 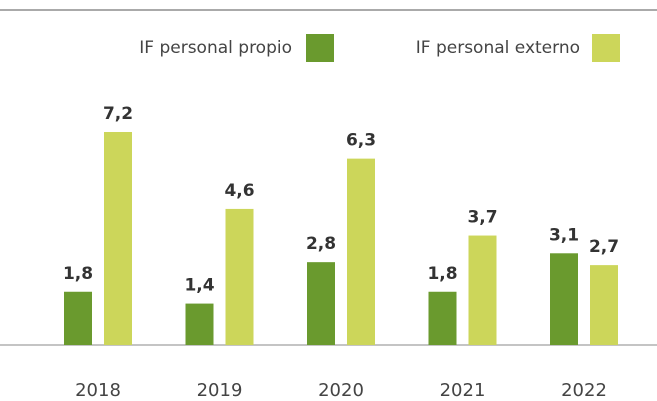 What do you see at coordinates (321, 244) in the screenshot?
I see `value-label: 2,8` at bounding box center [321, 244].